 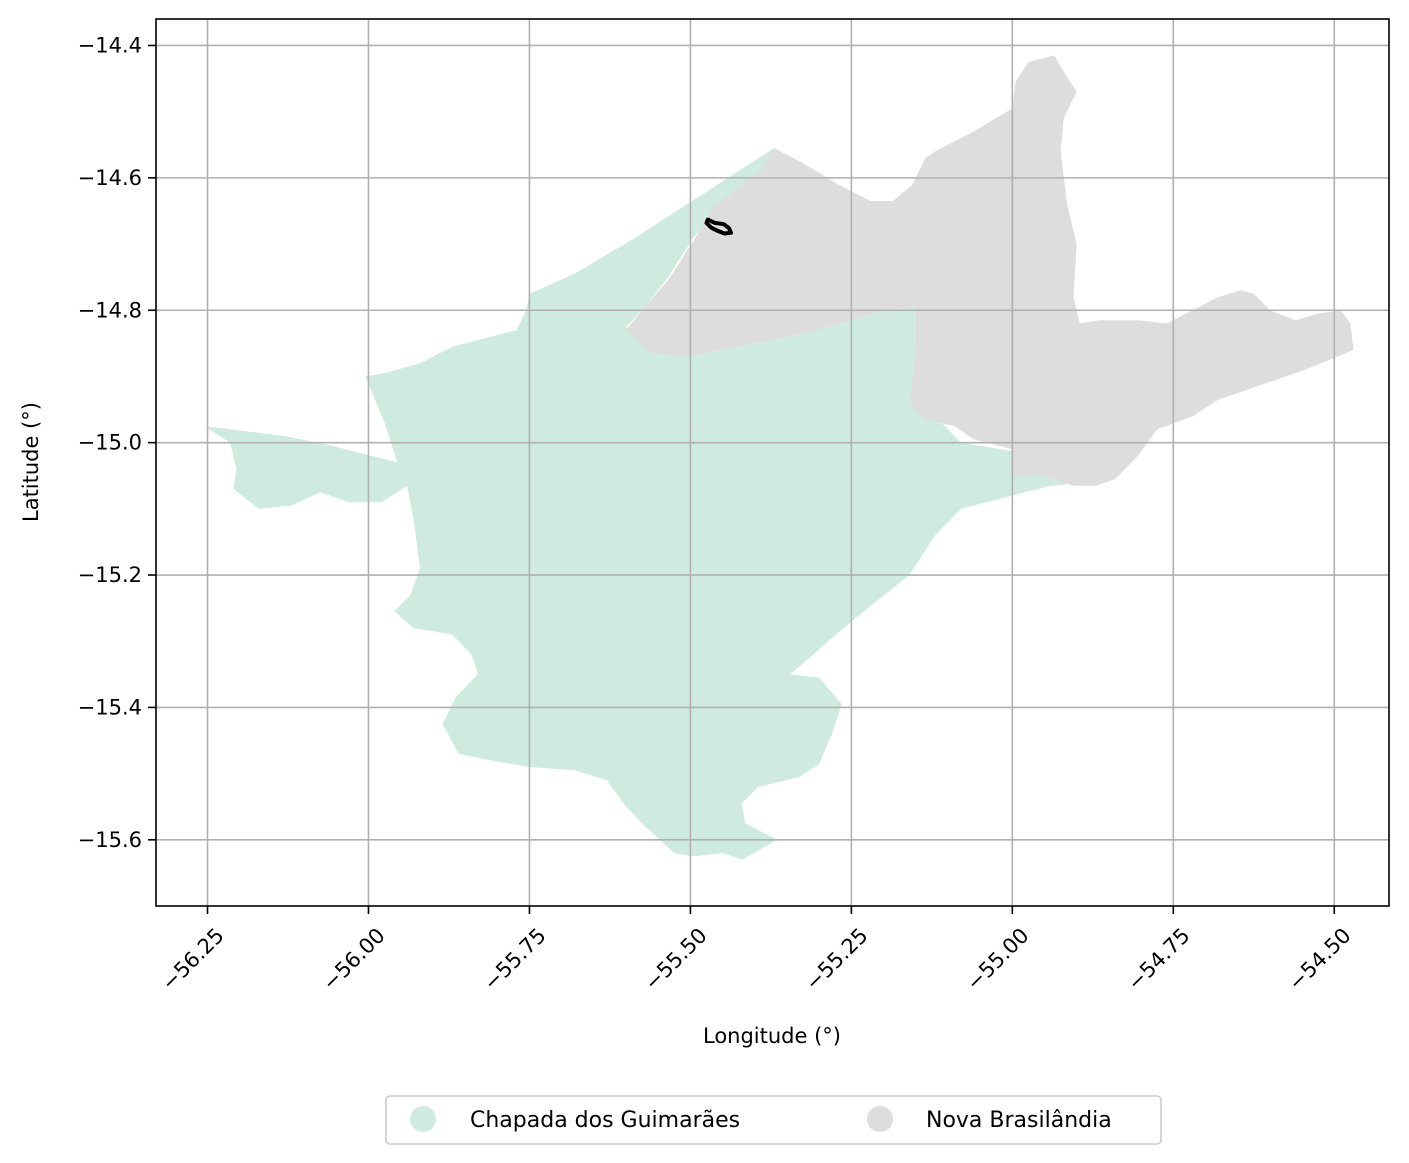 I want to click on legend-marker-chapada, so click(x=423, y=1119).